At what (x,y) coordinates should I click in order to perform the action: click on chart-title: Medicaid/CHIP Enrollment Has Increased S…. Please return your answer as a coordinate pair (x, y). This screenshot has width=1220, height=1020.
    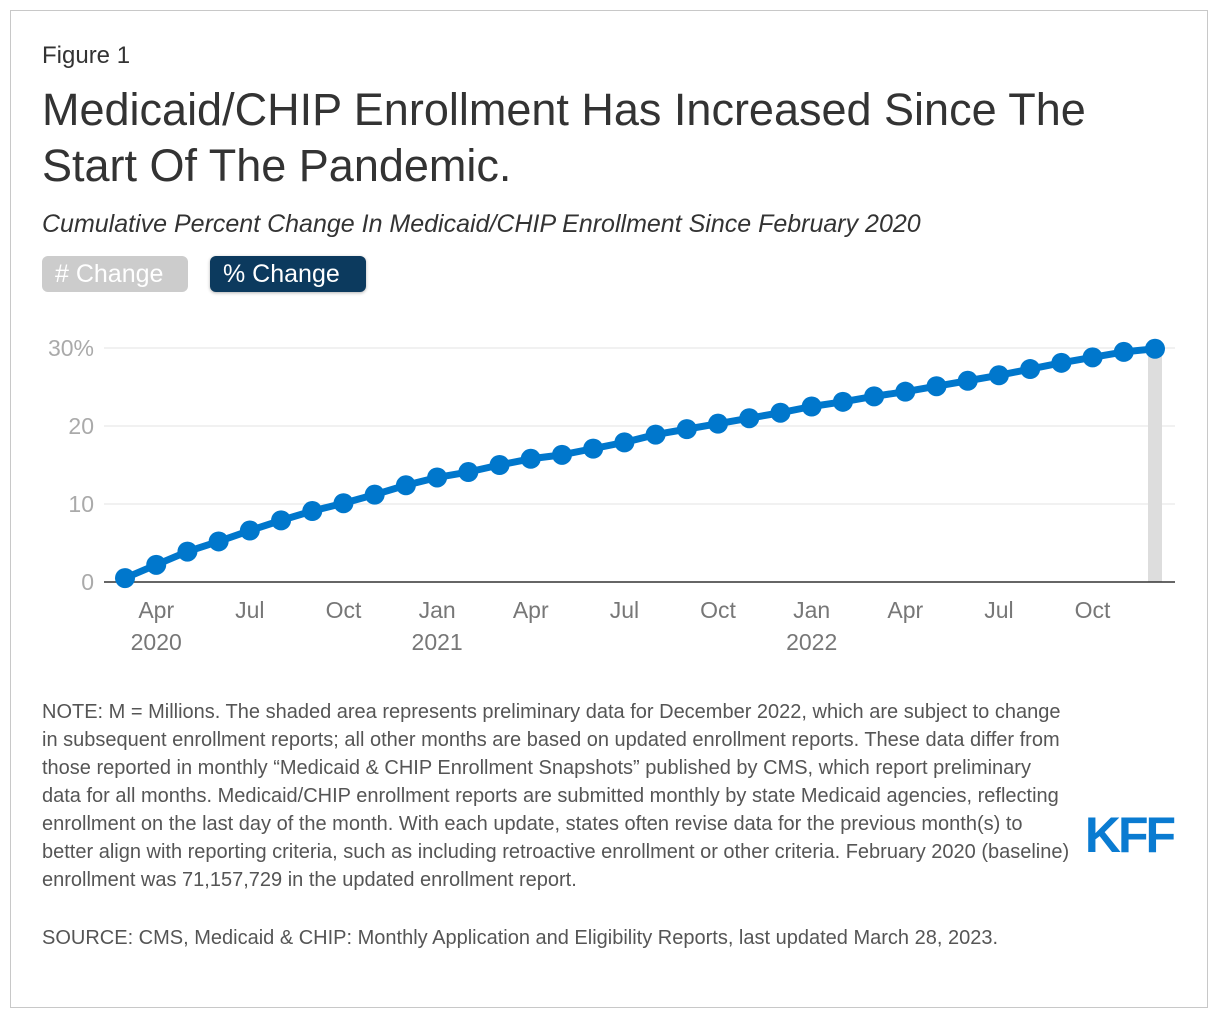
    Looking at the image, I should click on (564, 137).